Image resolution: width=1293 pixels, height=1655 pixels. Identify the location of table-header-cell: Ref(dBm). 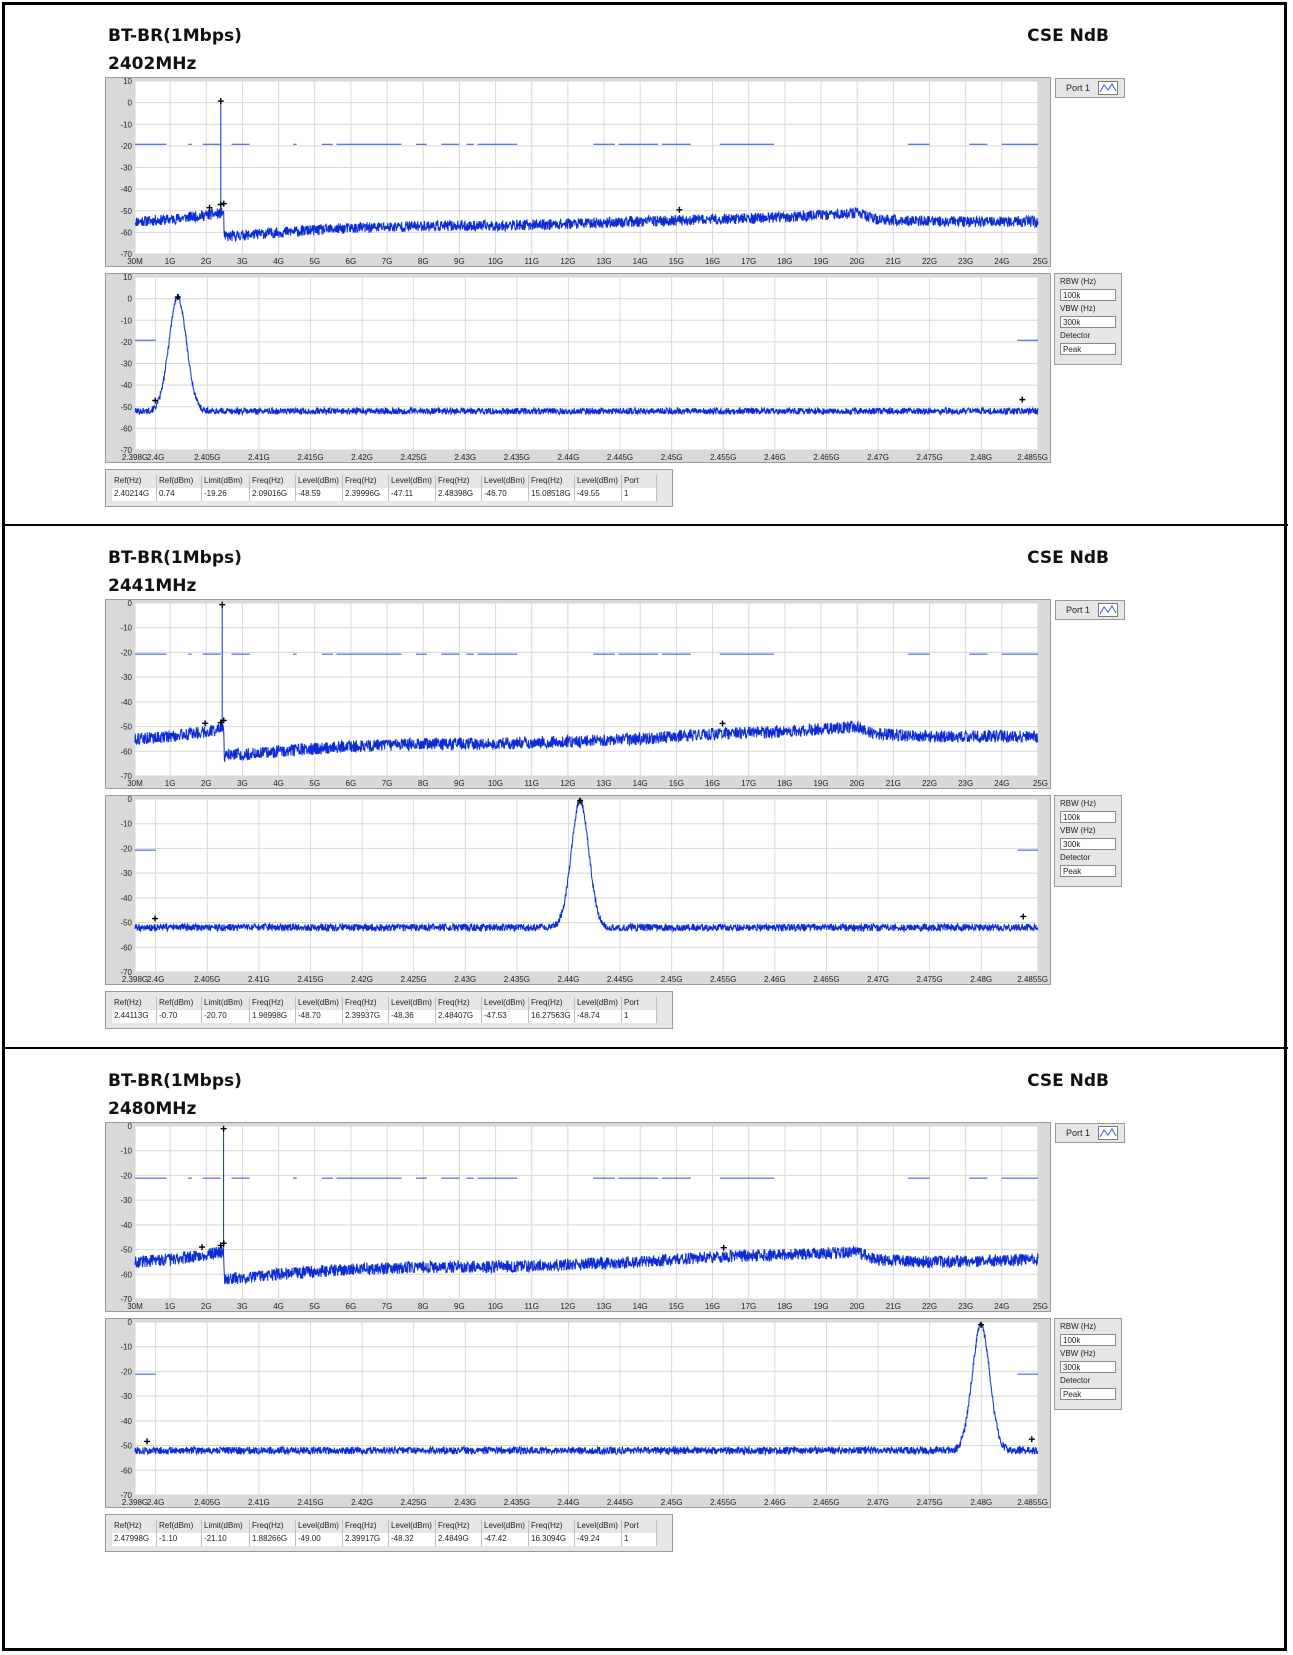
(179, 1526).